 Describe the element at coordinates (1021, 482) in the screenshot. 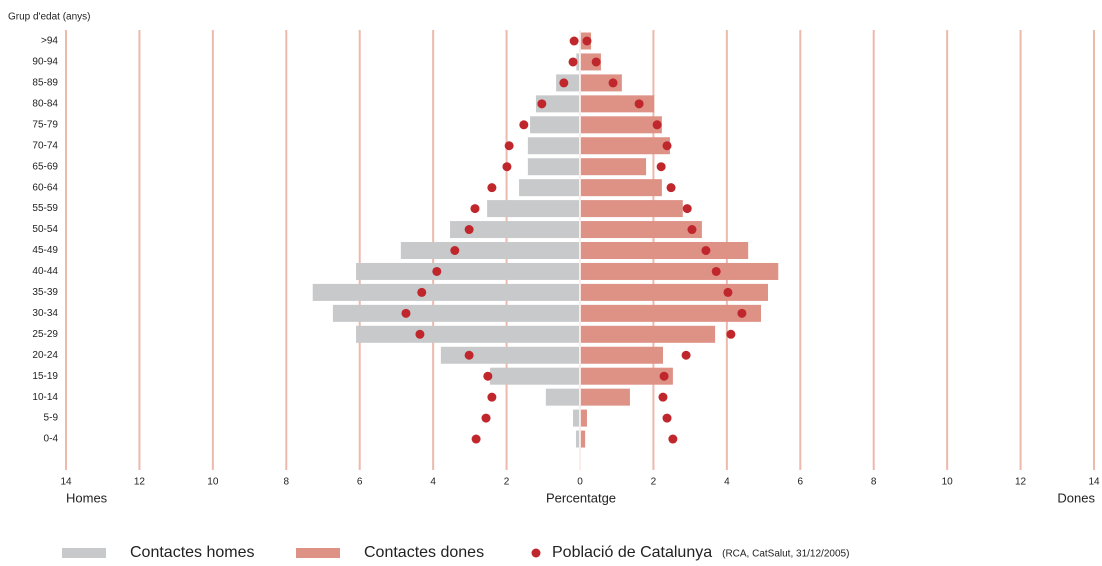

I see `x-tick-label: 12` at that location.